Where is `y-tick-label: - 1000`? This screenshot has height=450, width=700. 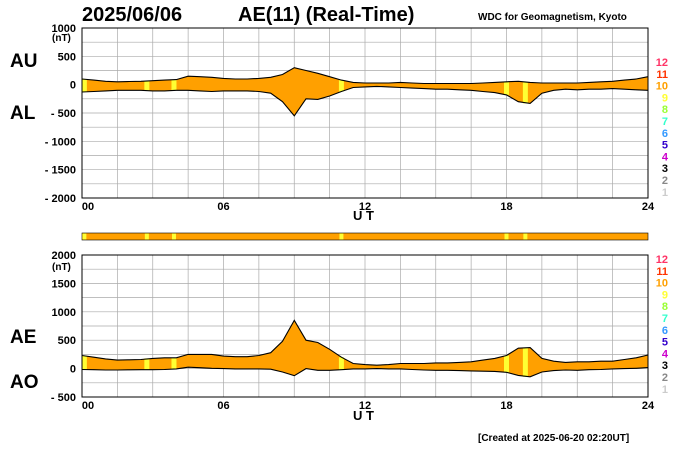
y-tick-label: - 1000 is located at coordinates (60, 142).